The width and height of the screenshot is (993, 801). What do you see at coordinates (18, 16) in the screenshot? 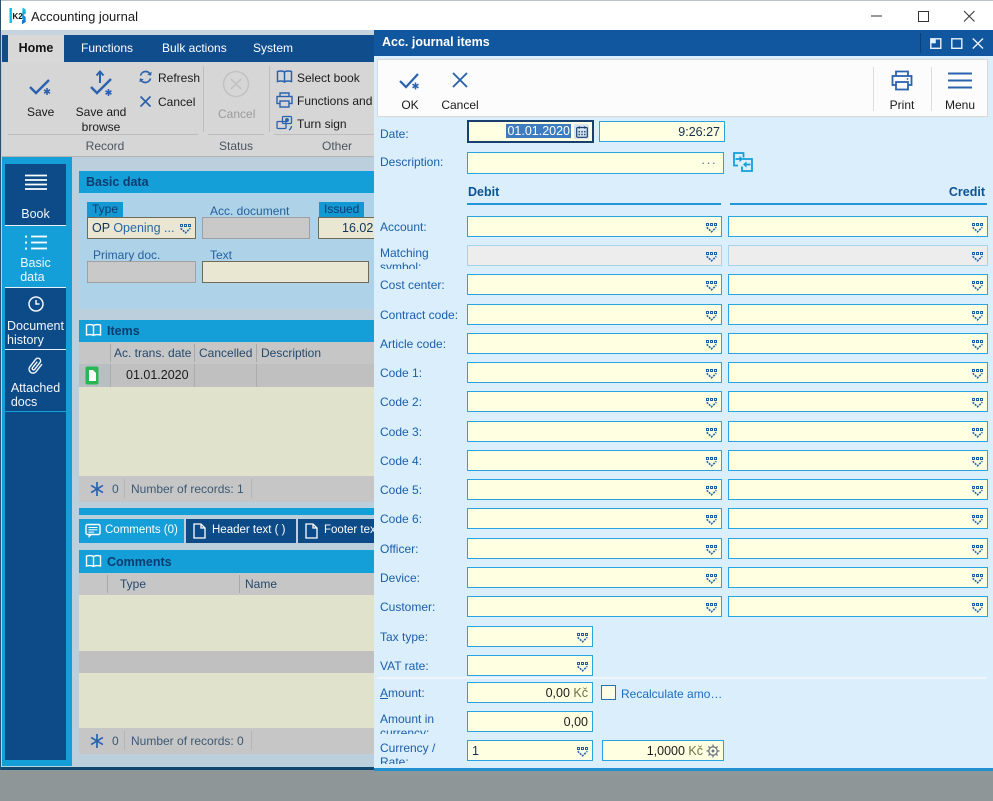
I see `svg-text: K2` at bounding box center [18, 16].